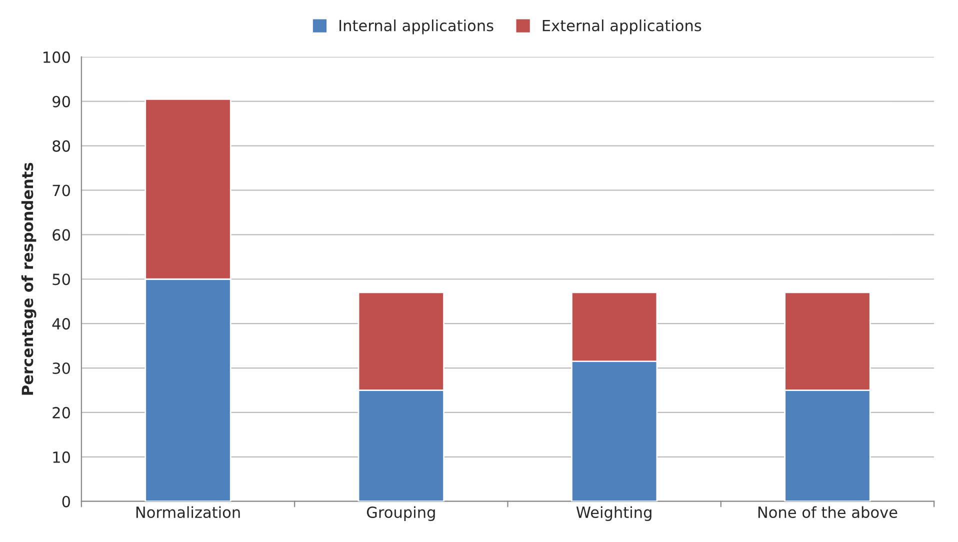  Describe the element at coordinates (61, 324) in the screenshot. I see `y-tick-label: 40` at that location.